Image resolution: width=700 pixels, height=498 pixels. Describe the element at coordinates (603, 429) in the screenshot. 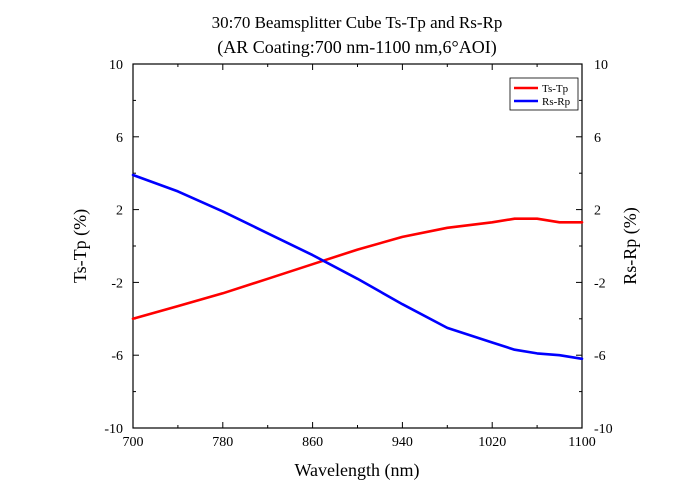

I see `y-tick-label-right: -10` at that location.